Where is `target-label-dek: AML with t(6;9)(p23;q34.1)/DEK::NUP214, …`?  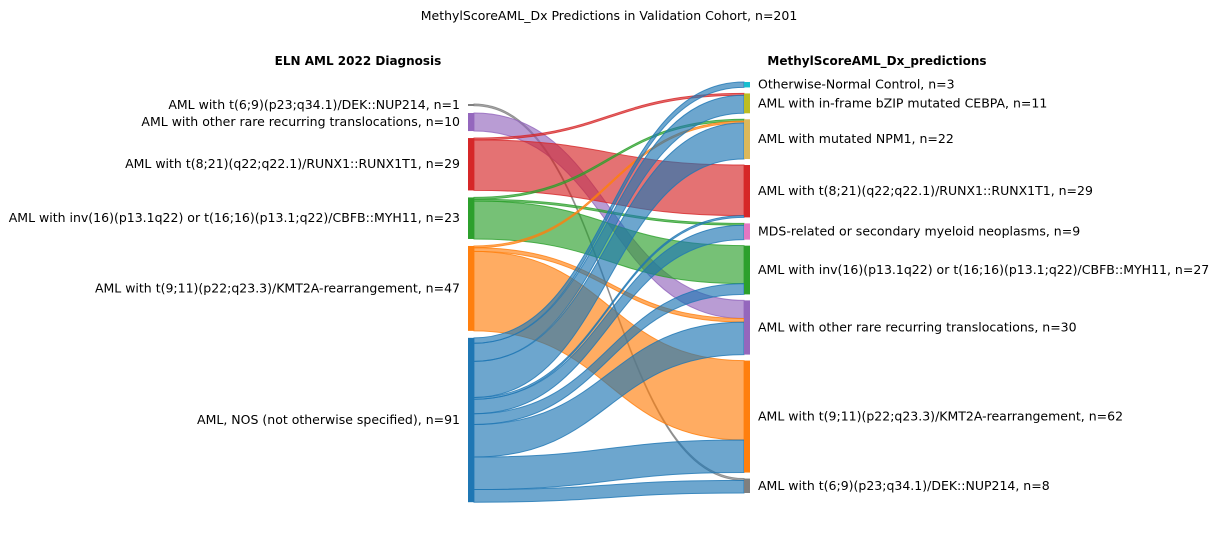 target-label-dek: AML with t(6;9)(p23;q34.1)/DEK::NUP214, … is located at coordinates (904, 485).